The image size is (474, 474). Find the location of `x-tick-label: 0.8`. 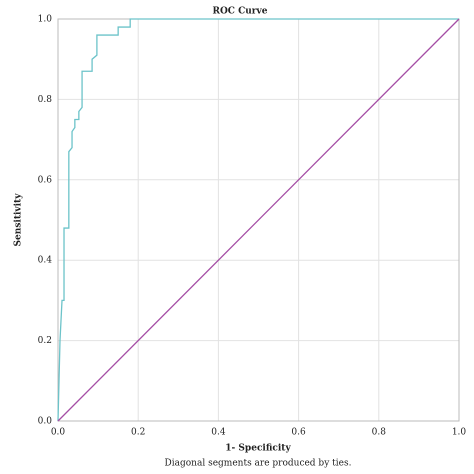

x-tick-label: 0.8 is located at coordinates (379, 433).